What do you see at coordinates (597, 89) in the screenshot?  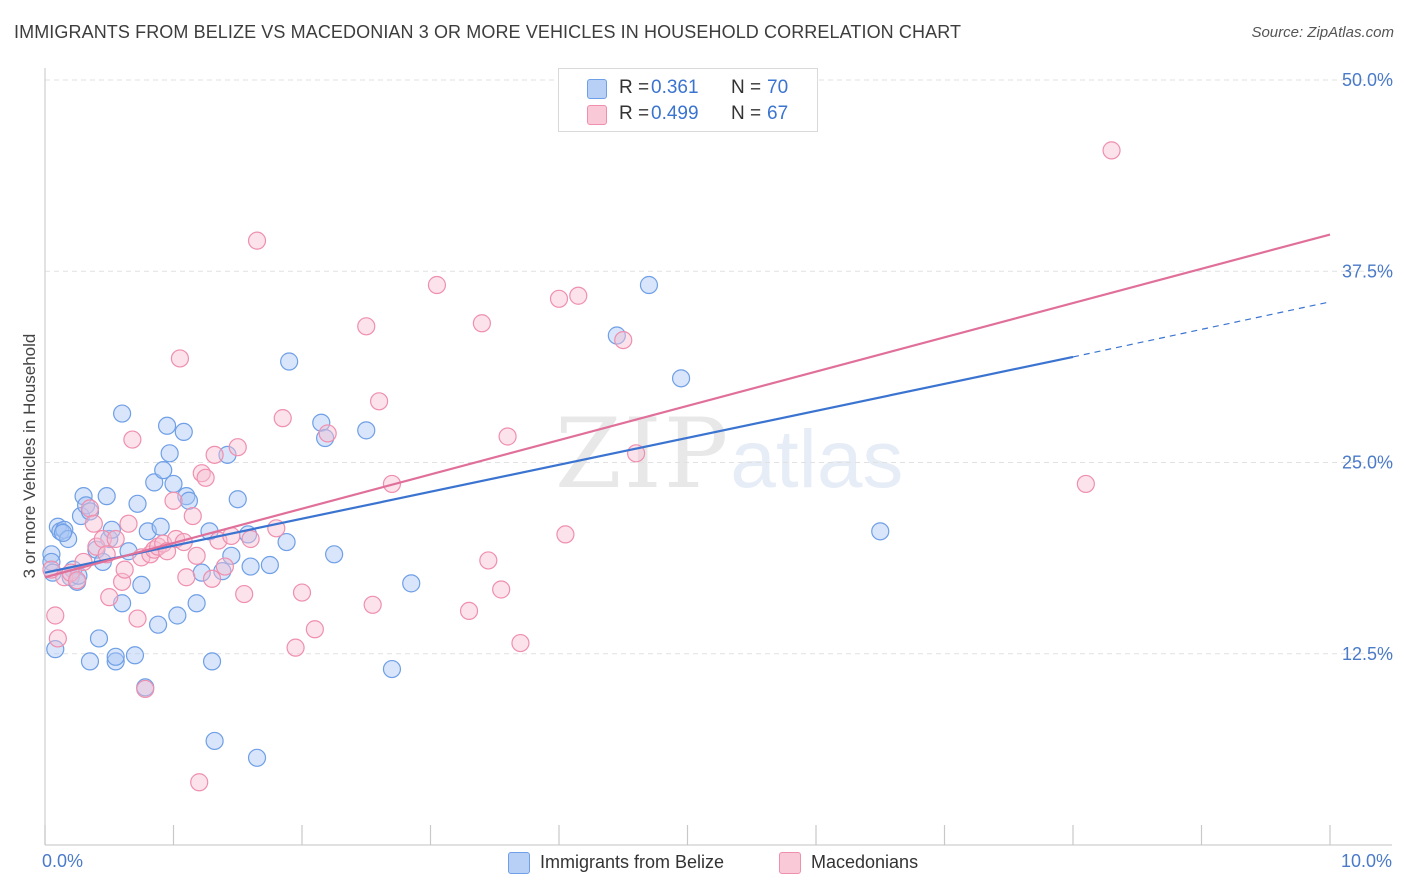 I see `legend-swatch-belize` at bounding box center [597, 89].